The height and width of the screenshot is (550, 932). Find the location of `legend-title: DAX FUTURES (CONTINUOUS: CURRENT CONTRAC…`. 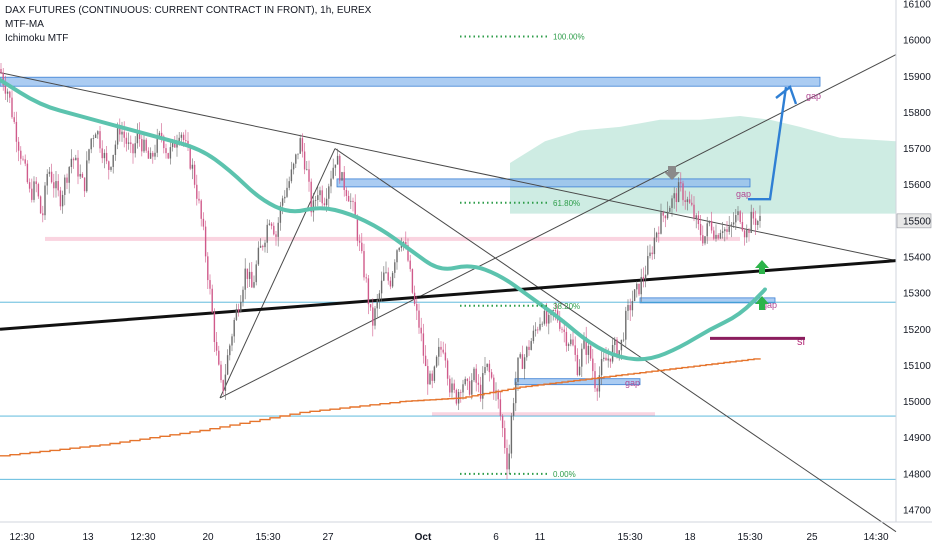

legend-title: DAX FUTURES (CONTINUOUS: CURRENT CONTRAC… is located at coordinates (188, 10).